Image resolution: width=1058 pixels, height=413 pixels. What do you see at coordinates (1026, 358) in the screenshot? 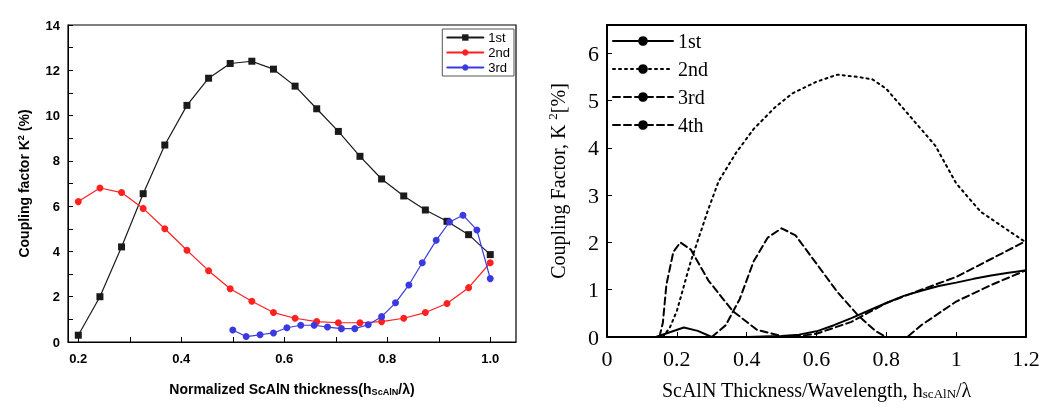
I see `x-tick-label: 1.2` at bounding box center [1026, 358].